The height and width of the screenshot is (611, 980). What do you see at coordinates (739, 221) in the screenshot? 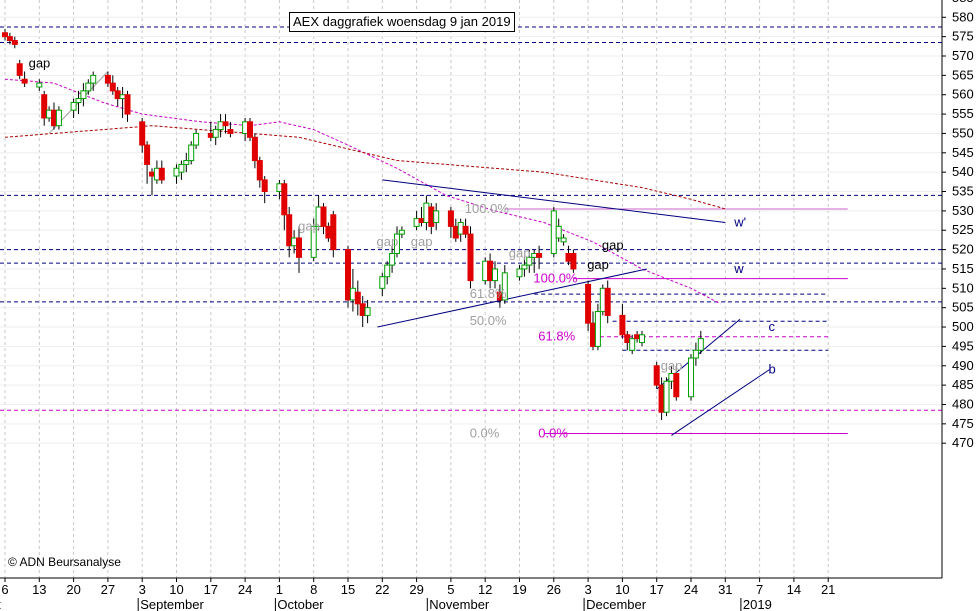
I see `wave-label-0: w'` at bounding box center [739, 221].